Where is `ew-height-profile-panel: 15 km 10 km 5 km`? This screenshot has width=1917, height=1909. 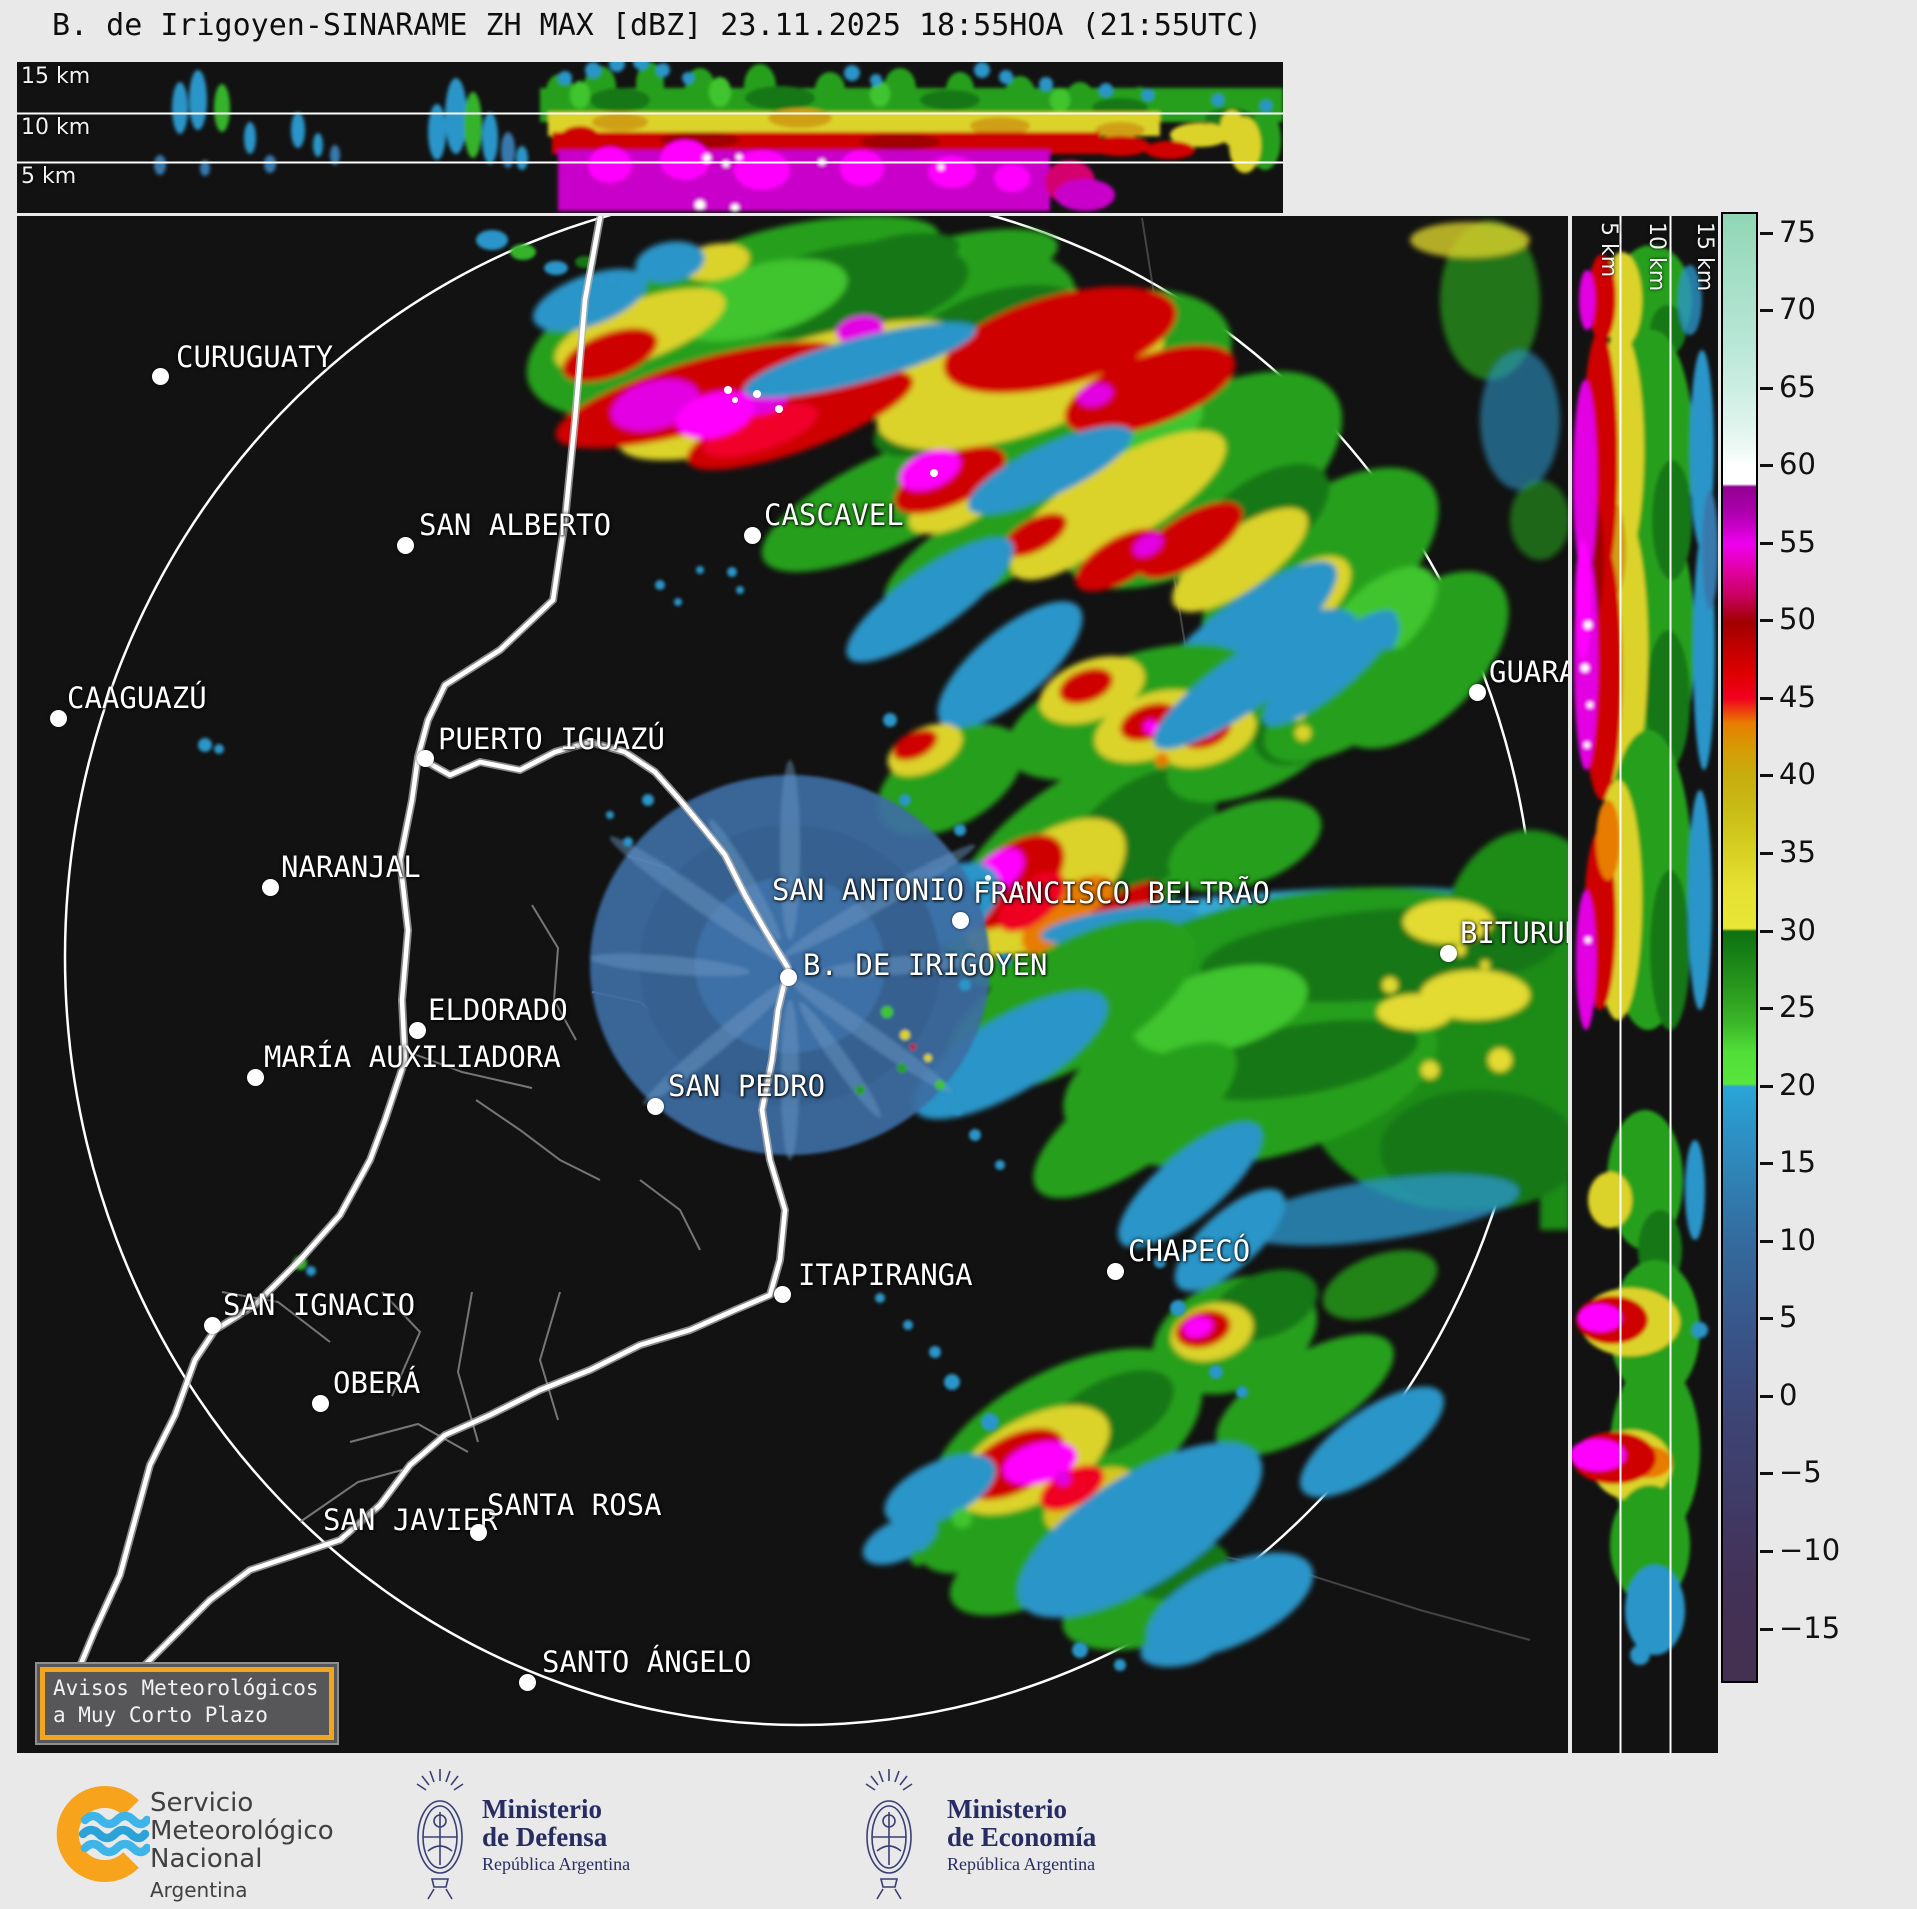
ew-height-profile-panel: 15 km 10 km 5 km is located at coordinates (650, 137).